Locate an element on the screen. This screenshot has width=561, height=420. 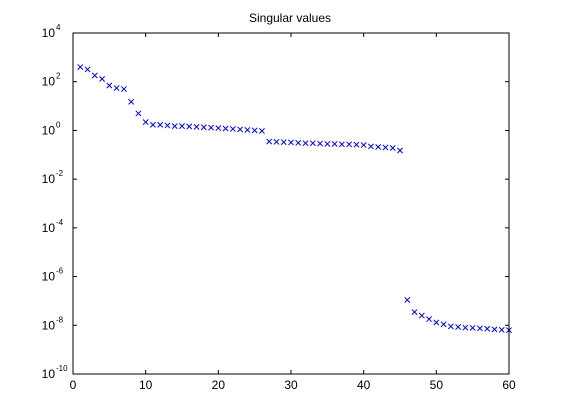
y-tick-exponent: -6 is located at coordinates (60, 271).